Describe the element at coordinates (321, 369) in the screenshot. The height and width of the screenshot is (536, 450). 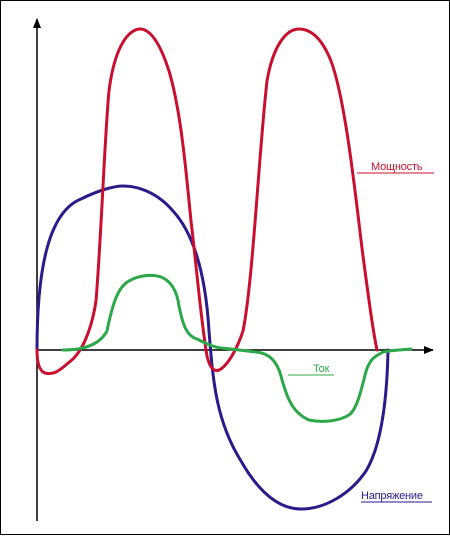
I see `current-label: Ток` at that location.